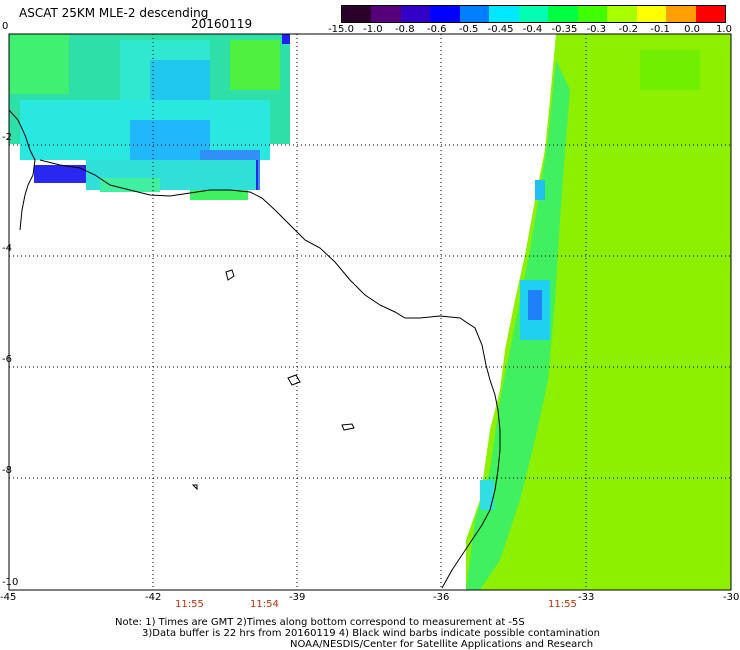 This screenshot has width=740, height=650. I want to click on y-tick-label: -8, so click(7, 470).